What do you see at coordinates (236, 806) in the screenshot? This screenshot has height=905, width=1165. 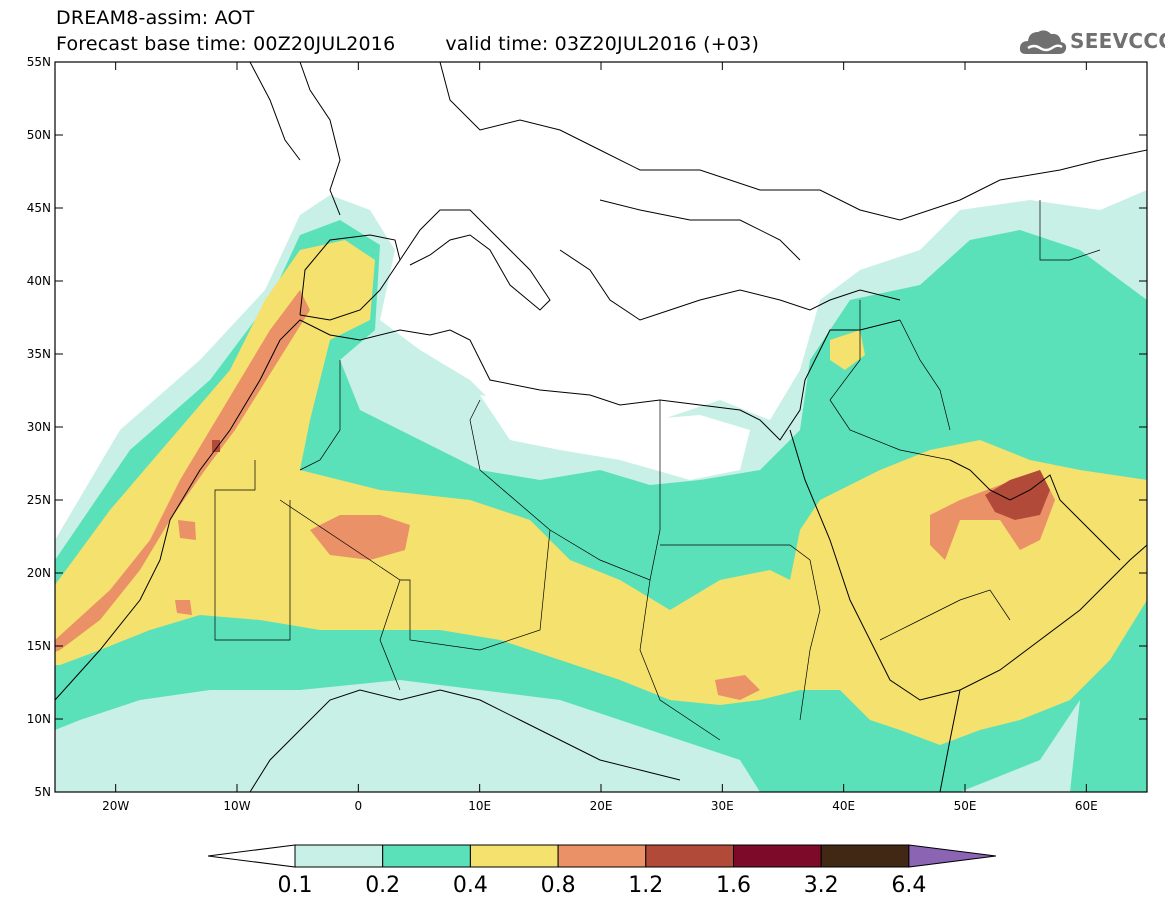 I see `lon-tick-label: 10W` at bounding box center [236, 806].